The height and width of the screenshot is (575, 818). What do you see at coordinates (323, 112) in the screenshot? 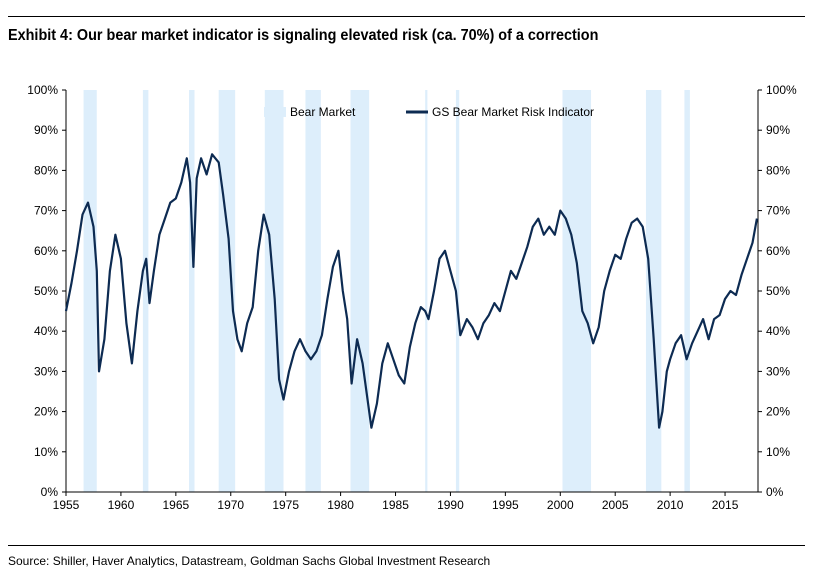
I see `legend-label-bear-market: Bear Market` at bounding box center [323, 112].